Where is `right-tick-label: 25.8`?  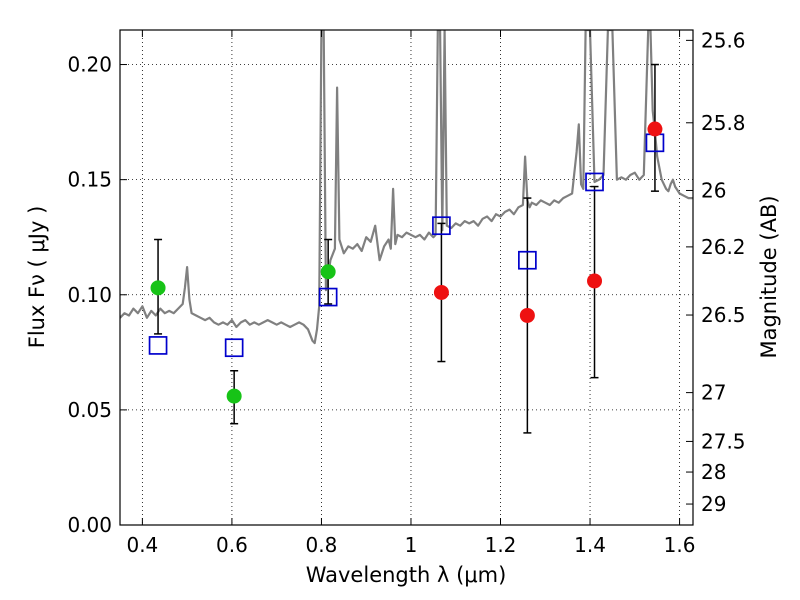 right-tick-label: 25.8 is located at coordinates (723, 123).